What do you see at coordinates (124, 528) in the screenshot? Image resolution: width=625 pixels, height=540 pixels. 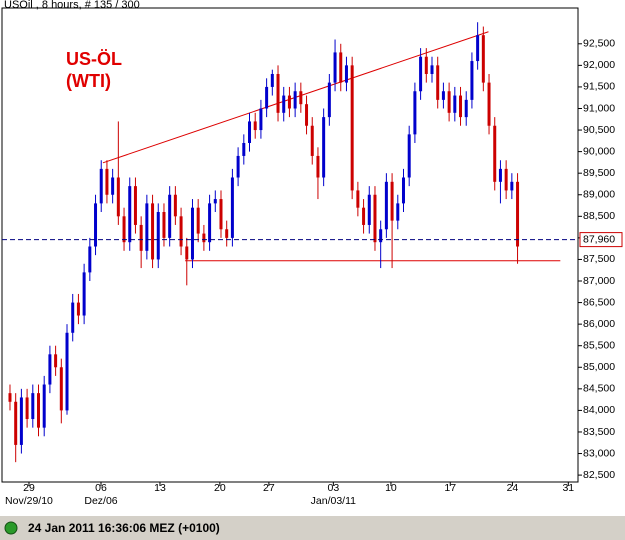 I see `status-text: 24 Jan 2011 16:36:06 MEZ (+0100)` at bounding box center [124, 528].